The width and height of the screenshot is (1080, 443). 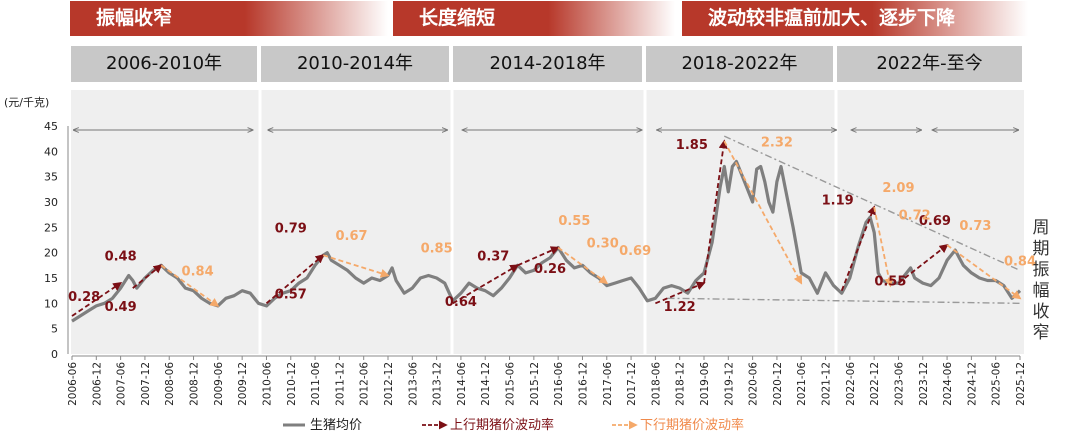 What do you see at coordinates (827, 384) in the screenshot?
I see `x-tick-label: 2021-12` at bounding box center [827, 384].